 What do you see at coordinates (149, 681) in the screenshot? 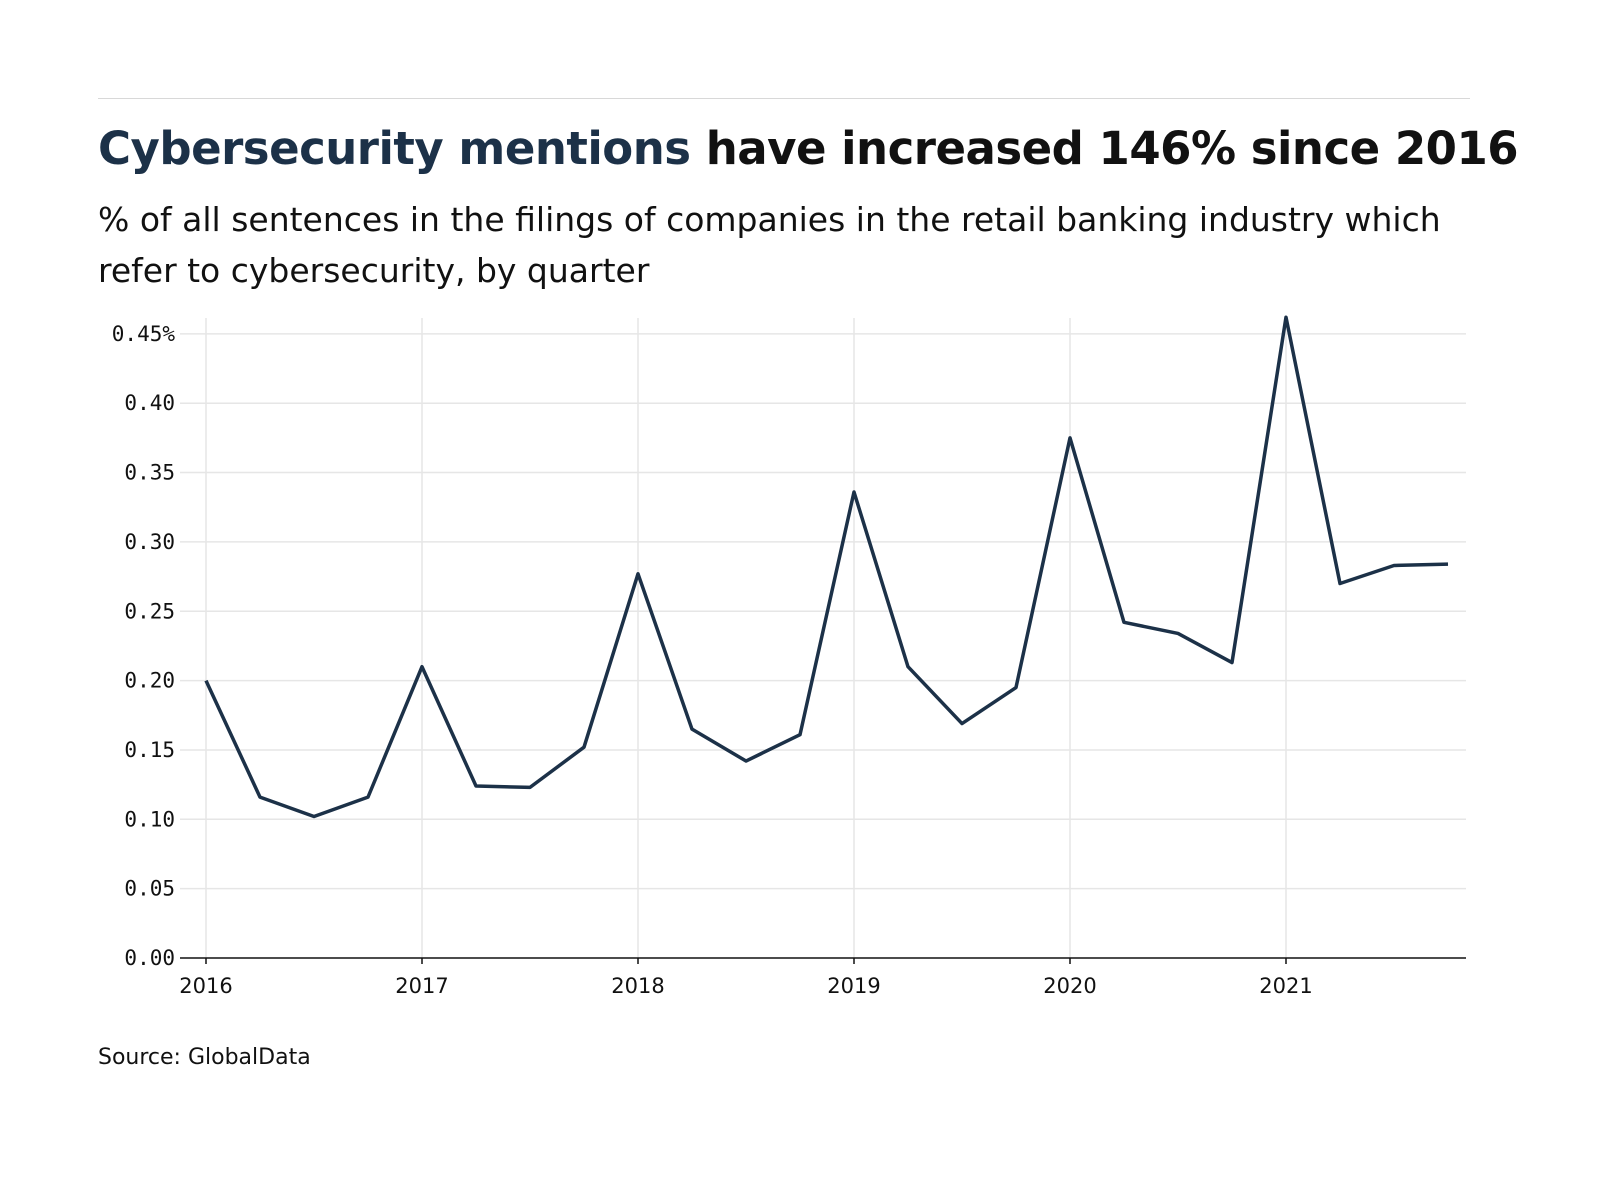
I see `y-tick-label: 0.20` at bounding box center [149, 681].